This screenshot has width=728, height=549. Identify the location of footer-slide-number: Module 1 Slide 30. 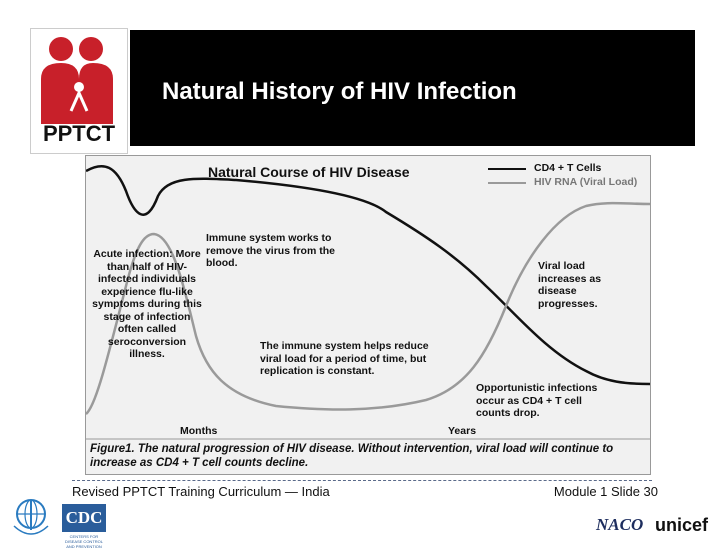
(605, 491).